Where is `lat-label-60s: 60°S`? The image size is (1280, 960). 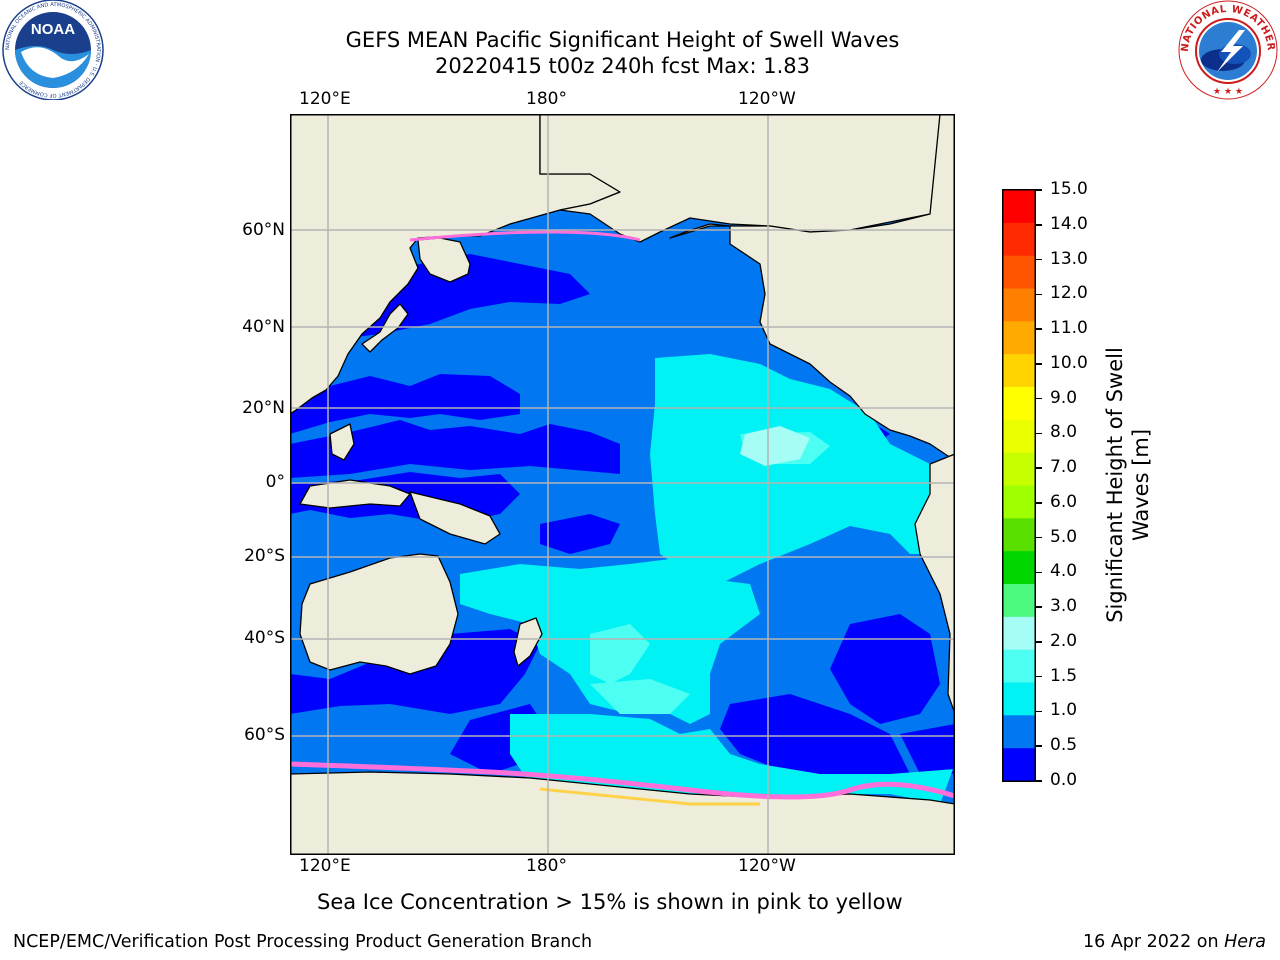
lat-label-60s: 60°S is located at coordinates (264, 735).